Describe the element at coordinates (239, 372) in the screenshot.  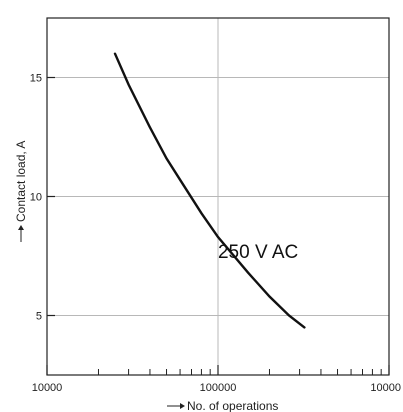
I see `minor-ticks` at that location.